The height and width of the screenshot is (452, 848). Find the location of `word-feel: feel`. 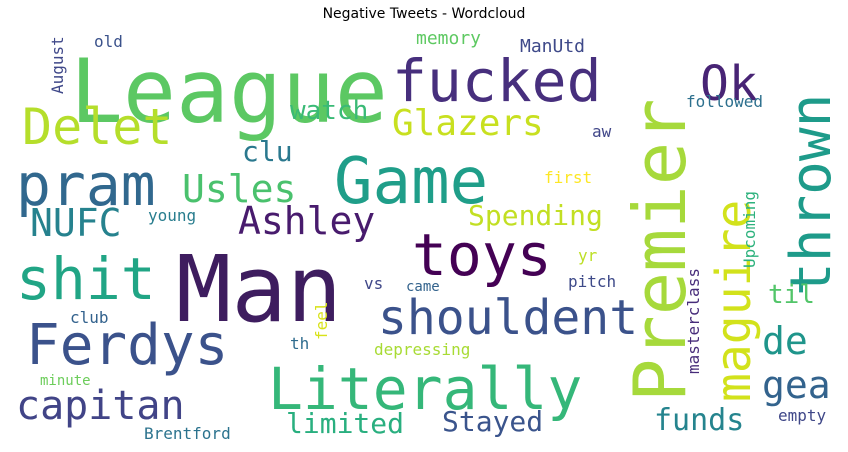

word-feel: feel is located at coordinates (321, 320).